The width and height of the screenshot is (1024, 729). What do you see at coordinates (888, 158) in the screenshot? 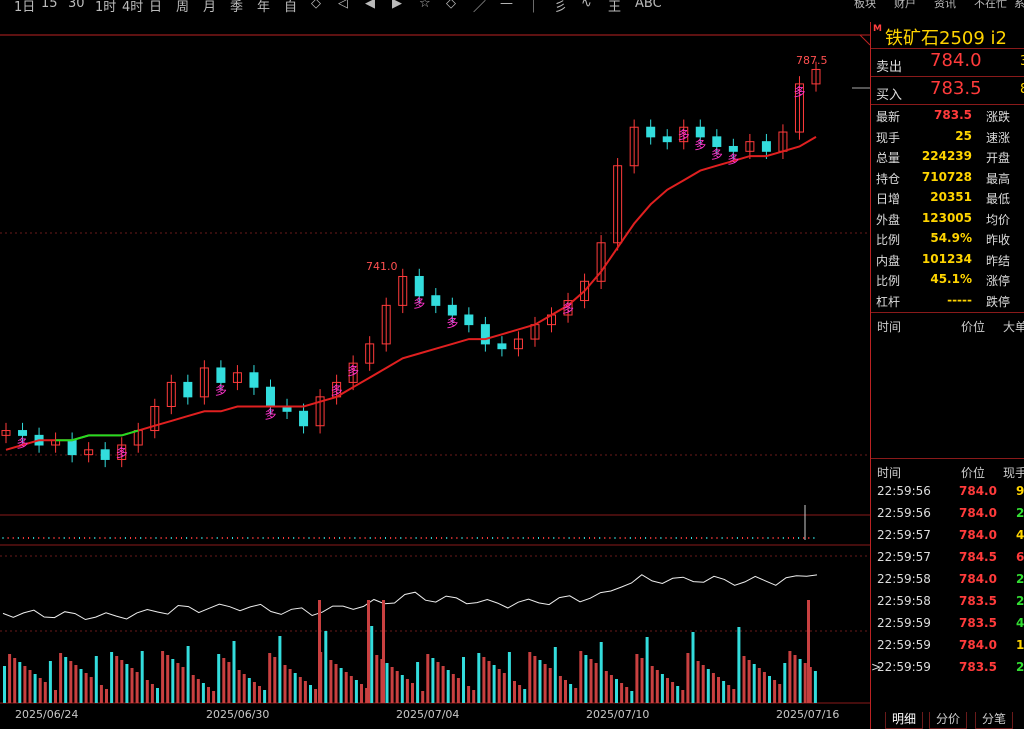
I see `stat-label: 总量` at bounding box center [888, 158].